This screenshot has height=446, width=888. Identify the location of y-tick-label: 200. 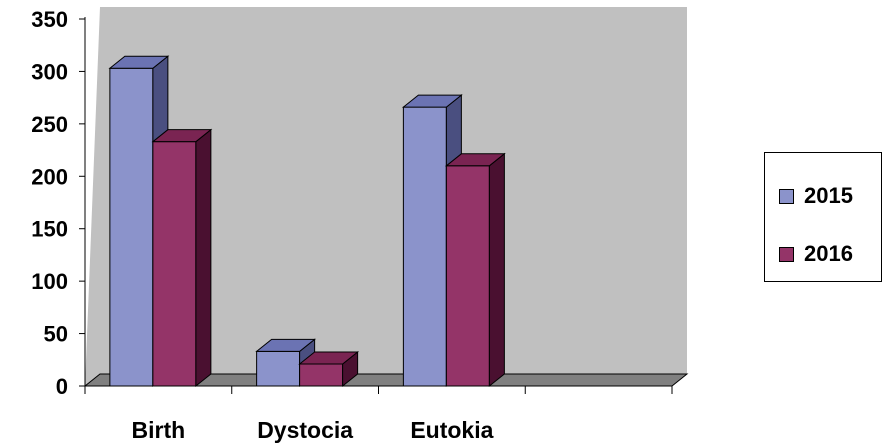
(49, 176).